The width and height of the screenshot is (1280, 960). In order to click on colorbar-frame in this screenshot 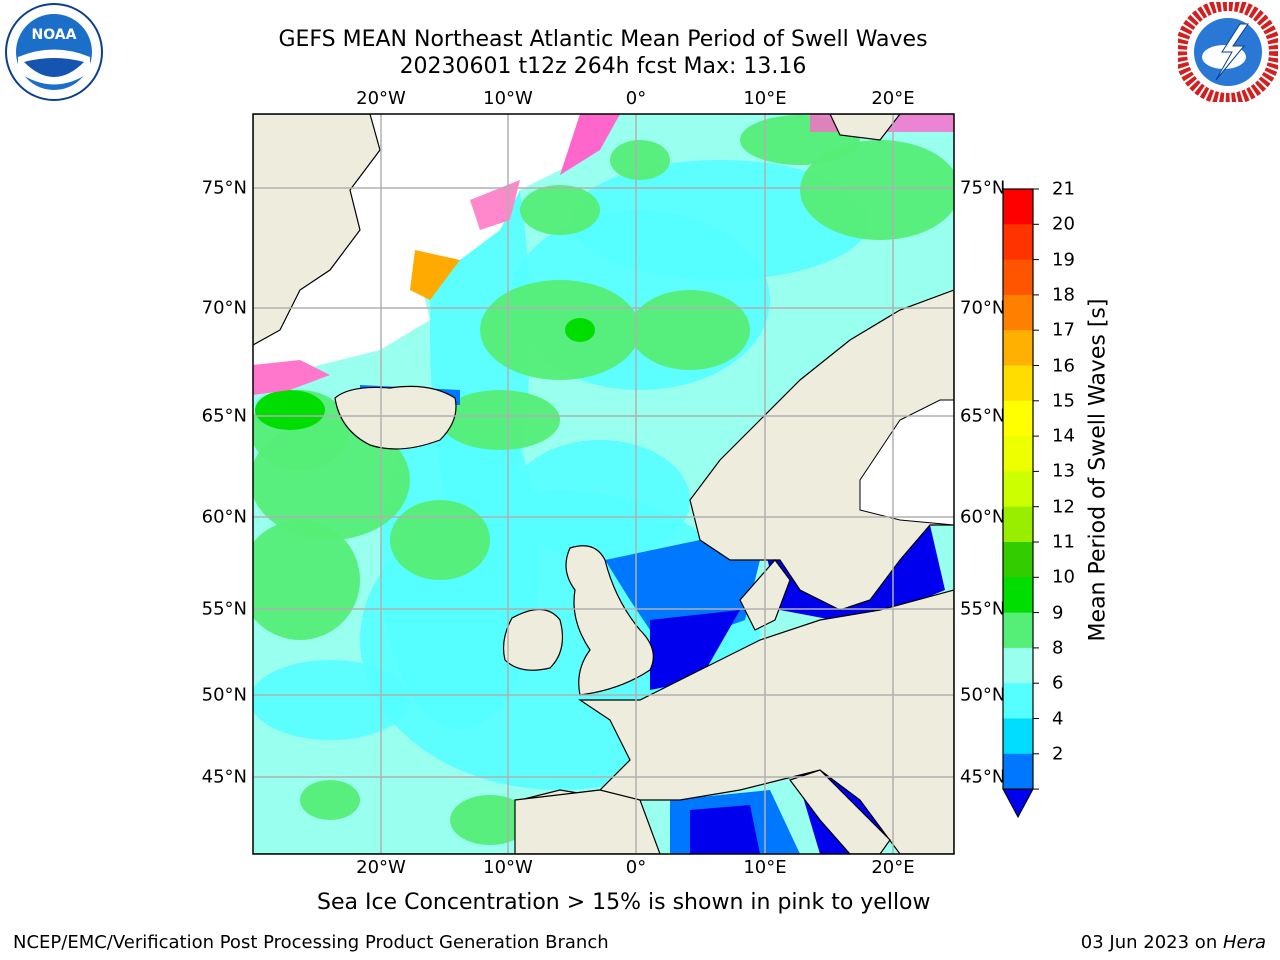, I will do `click(1018, 489)`.